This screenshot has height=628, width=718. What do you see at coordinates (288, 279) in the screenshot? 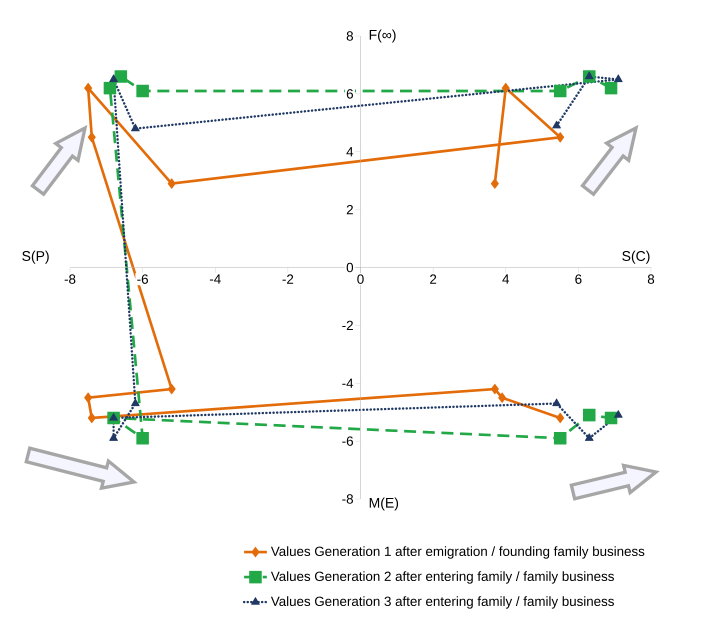
I see `x-tick-label: -2` at bounding box center [288, 279].